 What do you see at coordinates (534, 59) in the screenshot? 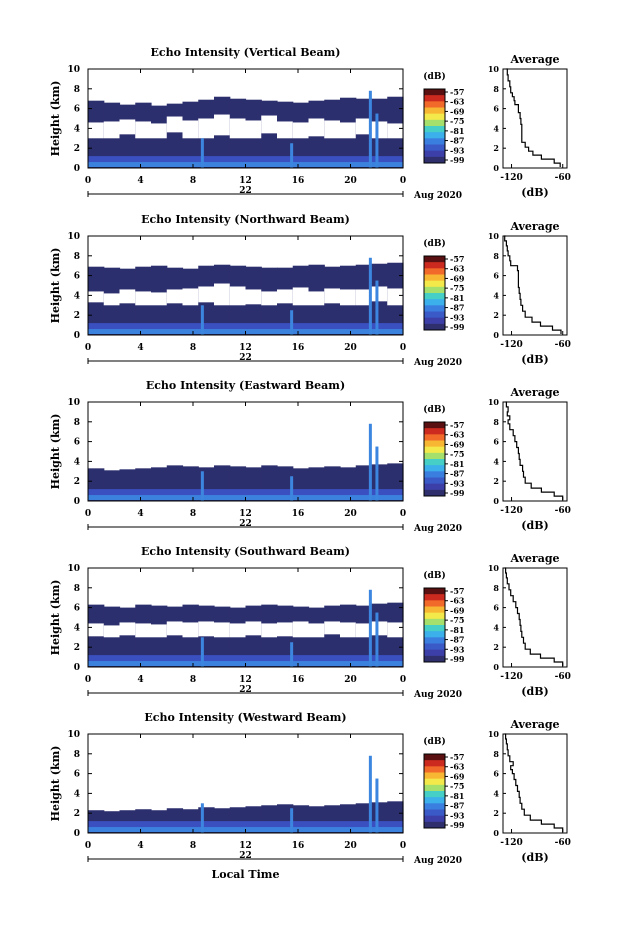
I see `profile-title: Average` at bounding box center [534, 59].